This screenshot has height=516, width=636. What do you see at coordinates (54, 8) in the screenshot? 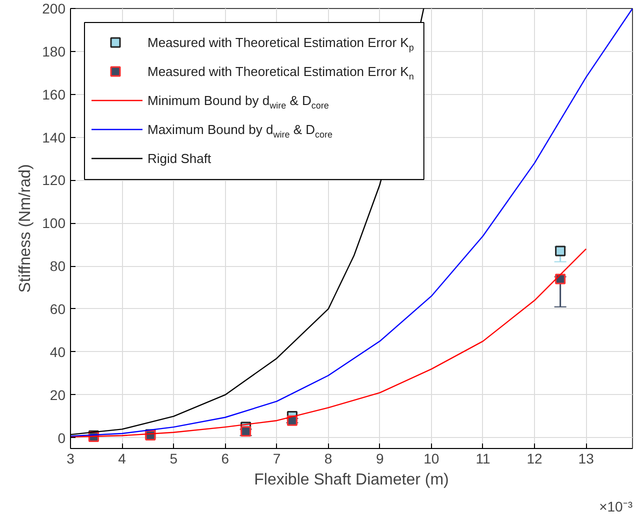
I see `y-tick-label: 200` at bounding box center [54, 8].